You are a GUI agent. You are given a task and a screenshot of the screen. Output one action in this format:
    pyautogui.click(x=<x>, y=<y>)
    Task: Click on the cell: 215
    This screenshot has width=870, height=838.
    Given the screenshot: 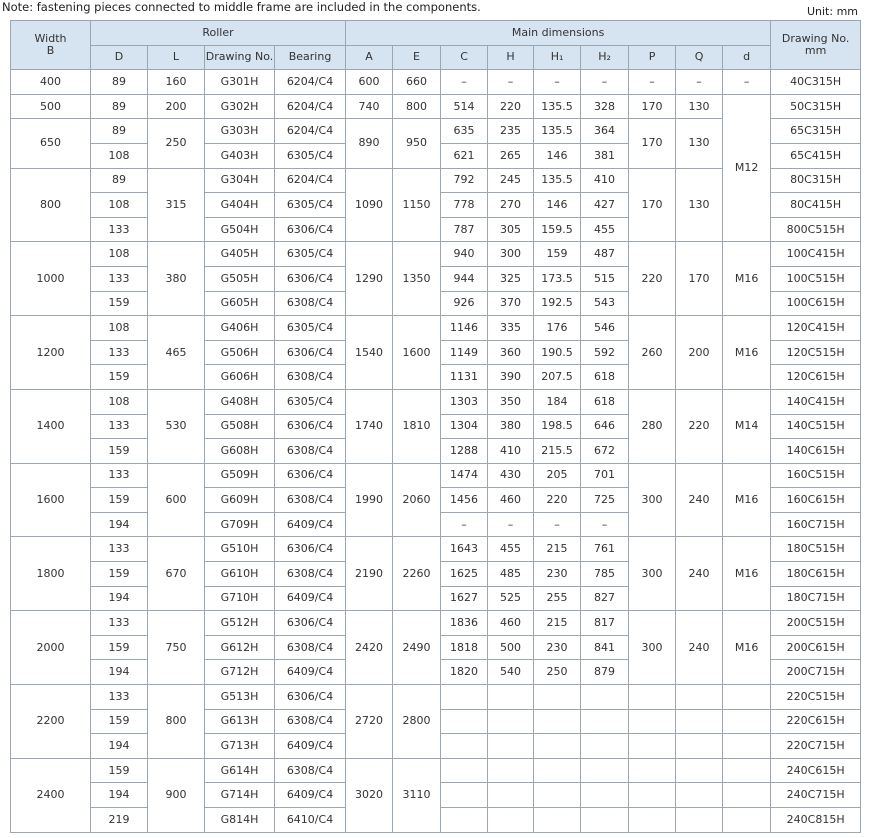 What is the action you would take?
    pyautogui.click(x=557, y=623)
    